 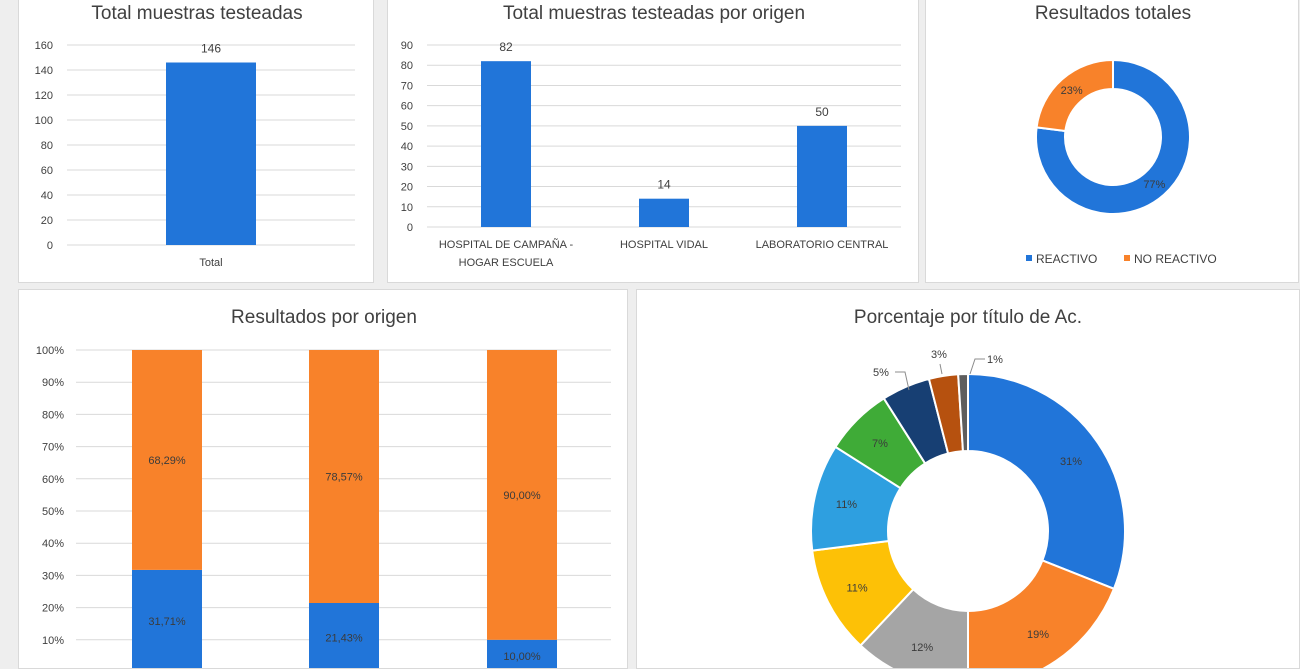 What do you see at coordinates (407, 208) in the screenshot?
I see `y-tick-label: 10` at bounding box center [407, 208].